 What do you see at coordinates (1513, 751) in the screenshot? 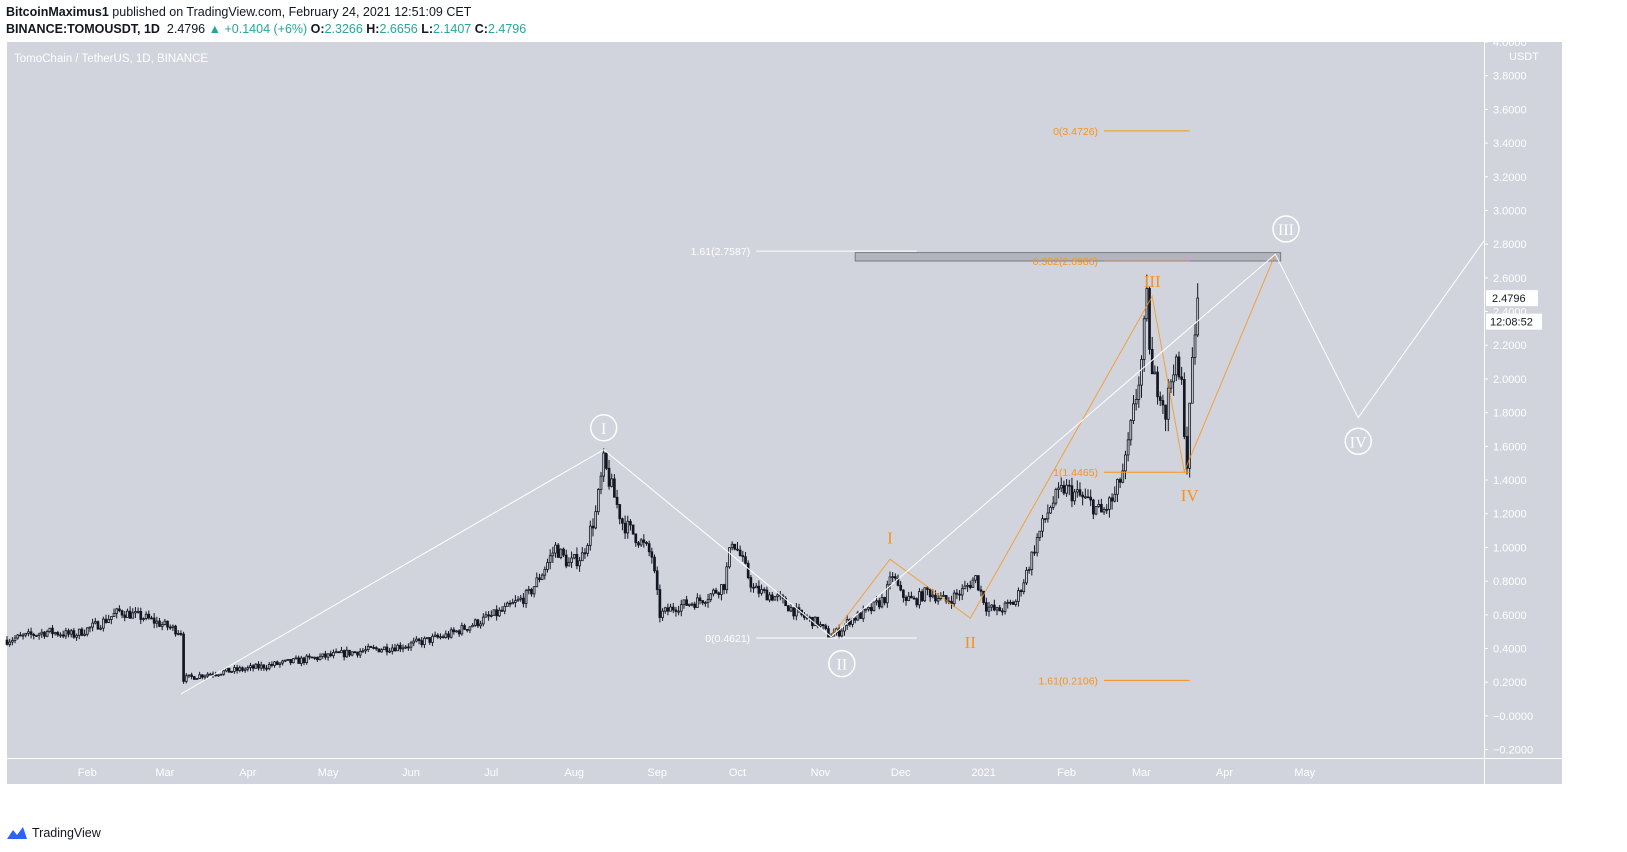
I see `y-tick-label: −0.2000` at bounding box center [1513, 751].